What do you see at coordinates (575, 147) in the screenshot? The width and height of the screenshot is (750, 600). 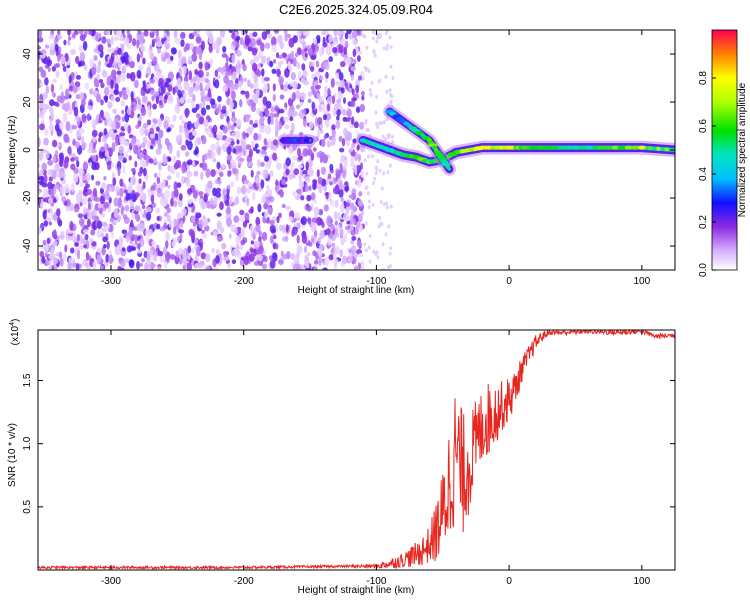 I see `main-trace-blob` at bounding box center [575, 147].